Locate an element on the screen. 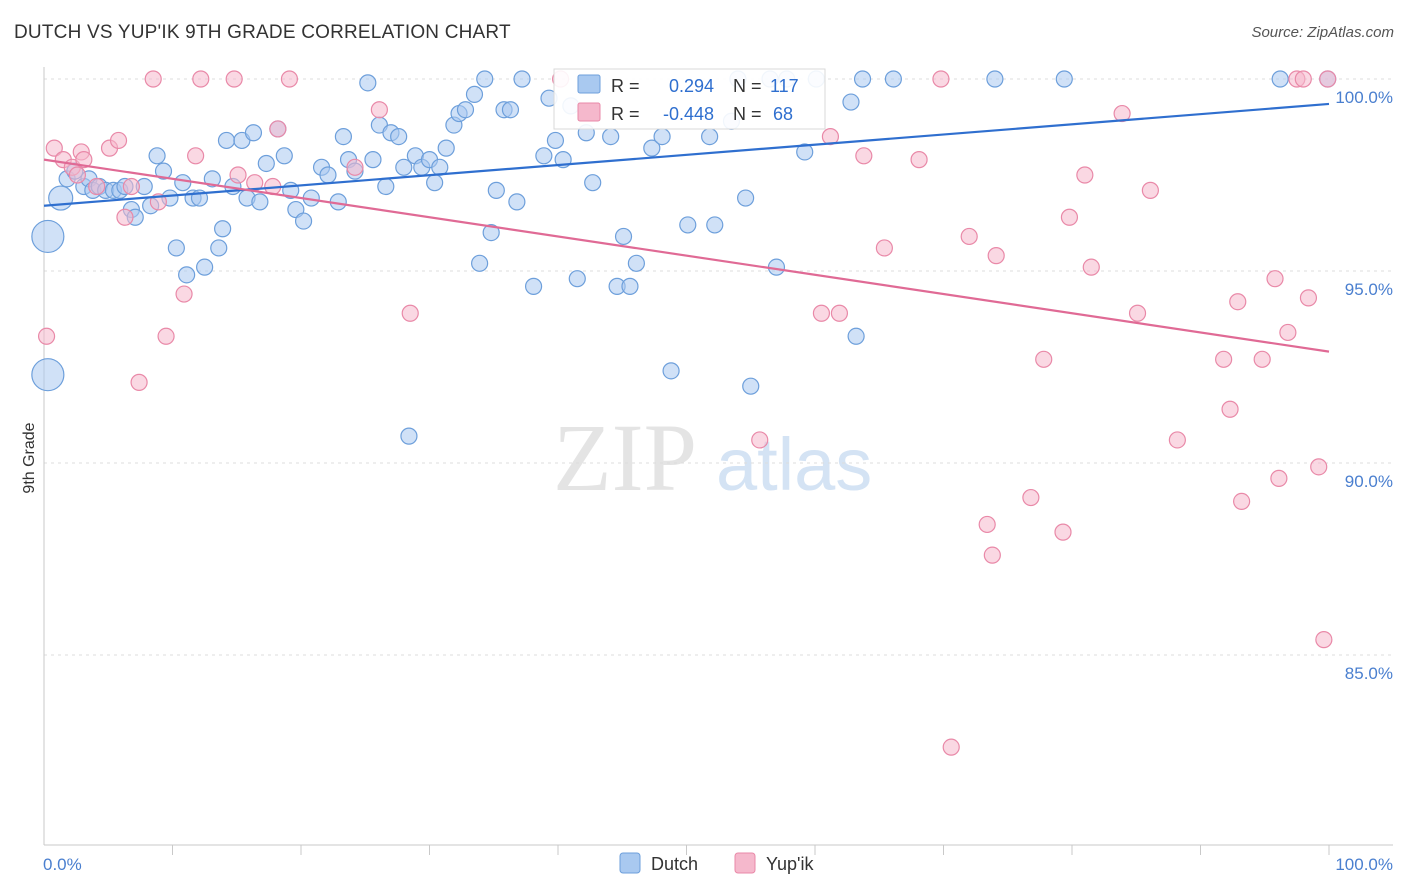 This screenshot has height=892, width=1406. watermark-atlas: atlas is located at coordinates (794, 464).